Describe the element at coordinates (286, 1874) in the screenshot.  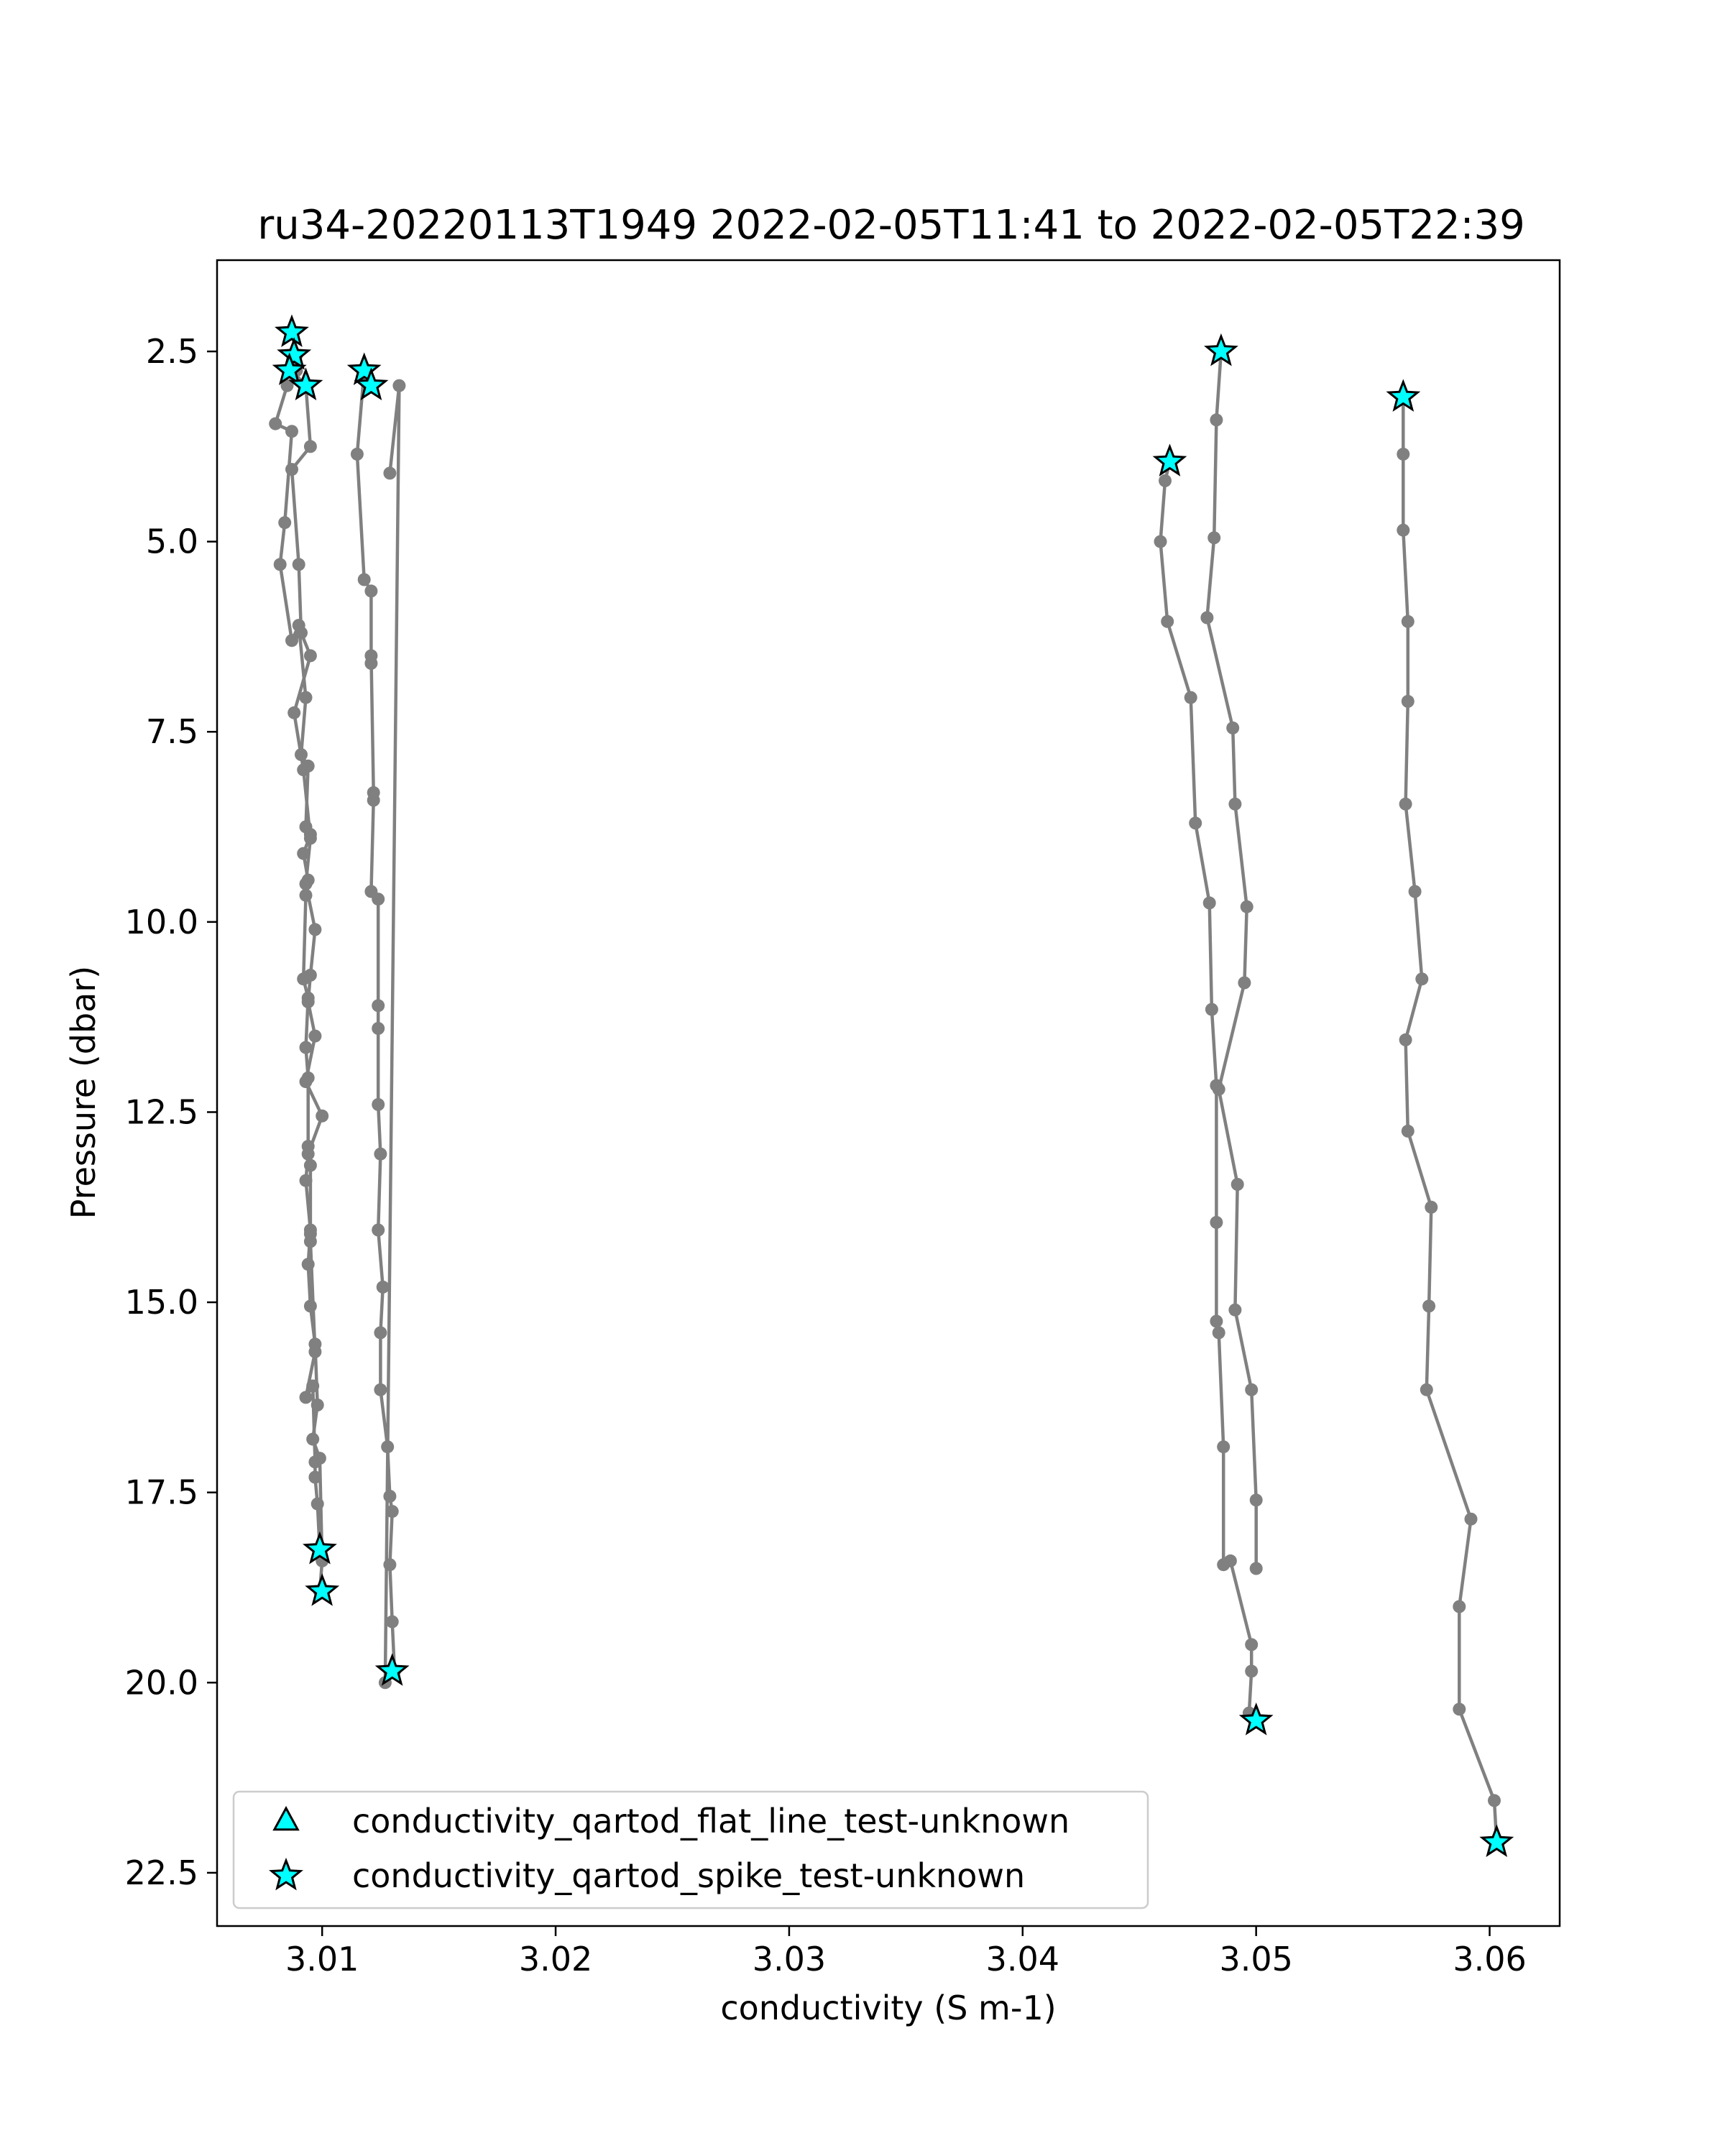
I see `legend-star-icon` at that location.